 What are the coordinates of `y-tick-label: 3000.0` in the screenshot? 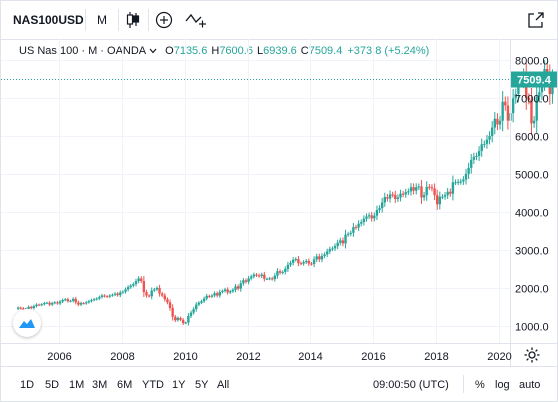 It's located at (532, 252).